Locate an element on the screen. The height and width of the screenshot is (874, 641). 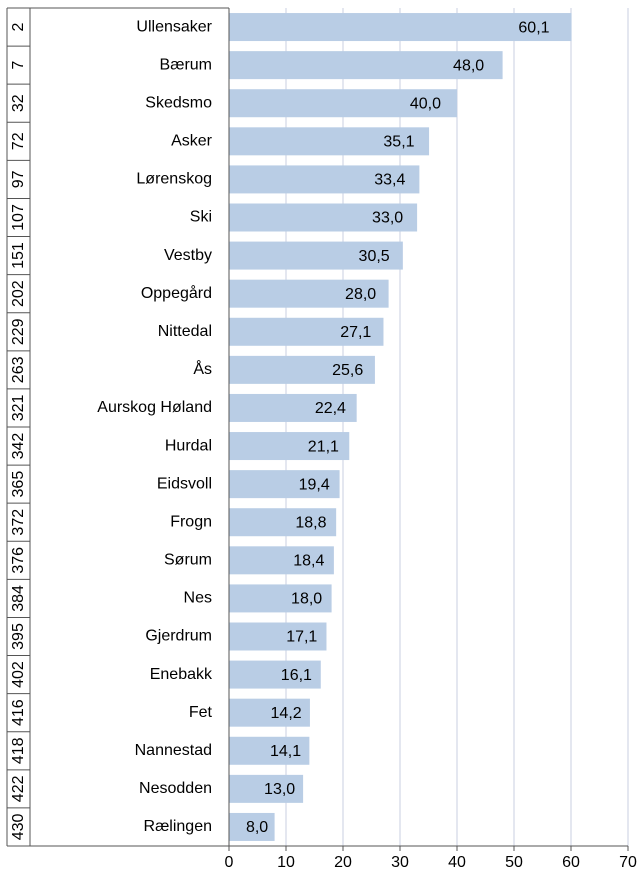
y-tick-label: Vestby is located at coordinates (188, 255).